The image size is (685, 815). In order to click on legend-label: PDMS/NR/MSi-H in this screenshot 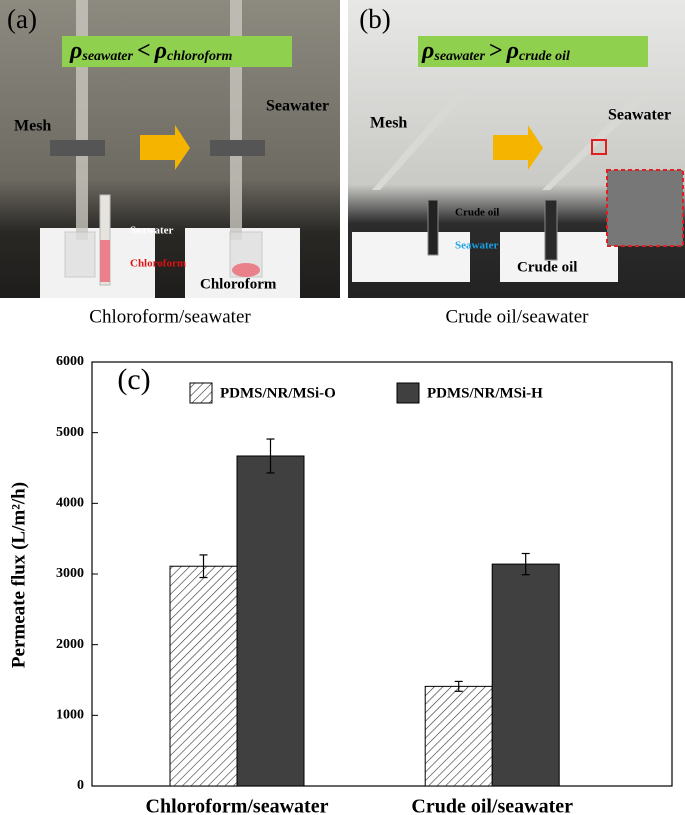, I will do `click(485, 393)`.